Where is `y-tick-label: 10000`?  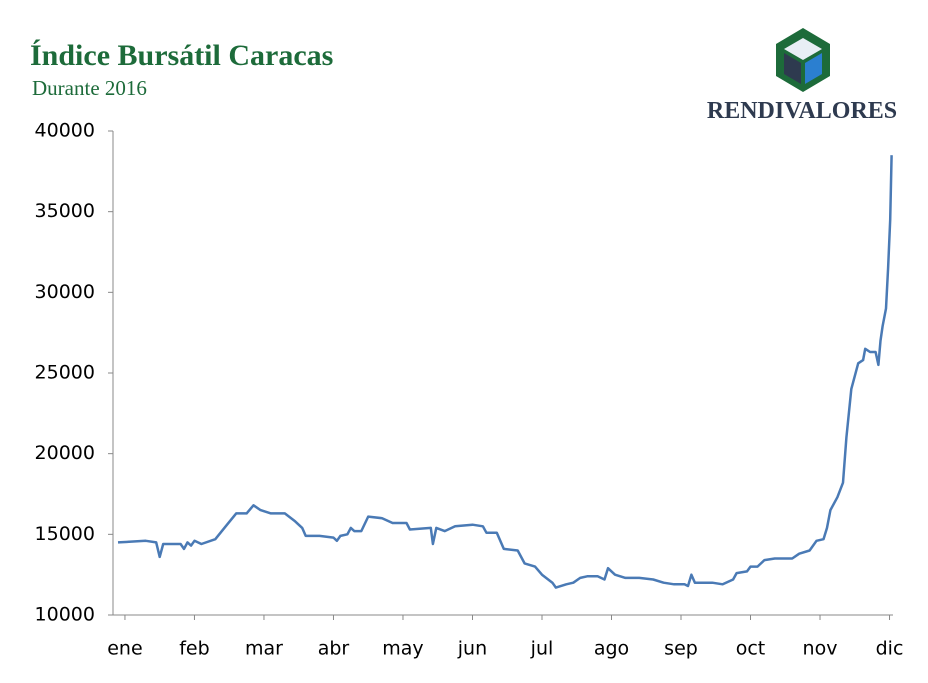 y-tick-label: 10000 is located at coordinates (65, 615).